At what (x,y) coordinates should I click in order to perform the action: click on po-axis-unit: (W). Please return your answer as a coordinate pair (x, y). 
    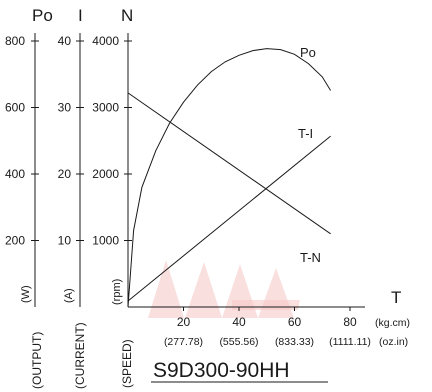
    Looking at the image, I should click on (26, 294).